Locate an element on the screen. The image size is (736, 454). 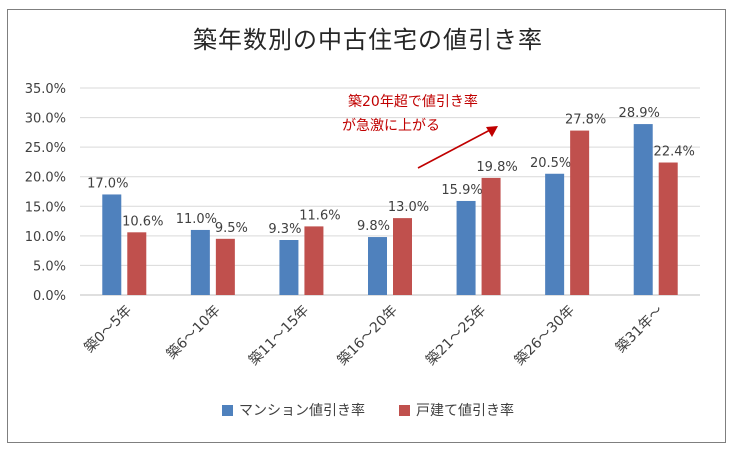
data-label-mansion: 9.8% is located at coordinates (373, 226).